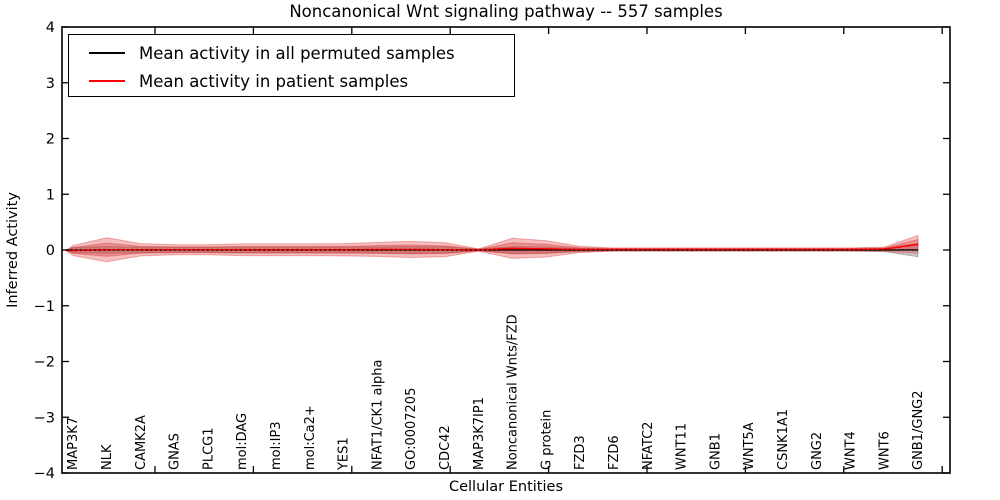  What do you see at coordinates (344, 454) in the screenshot?
I see `x-category-label: YES1` at bounding box center [344, 454].